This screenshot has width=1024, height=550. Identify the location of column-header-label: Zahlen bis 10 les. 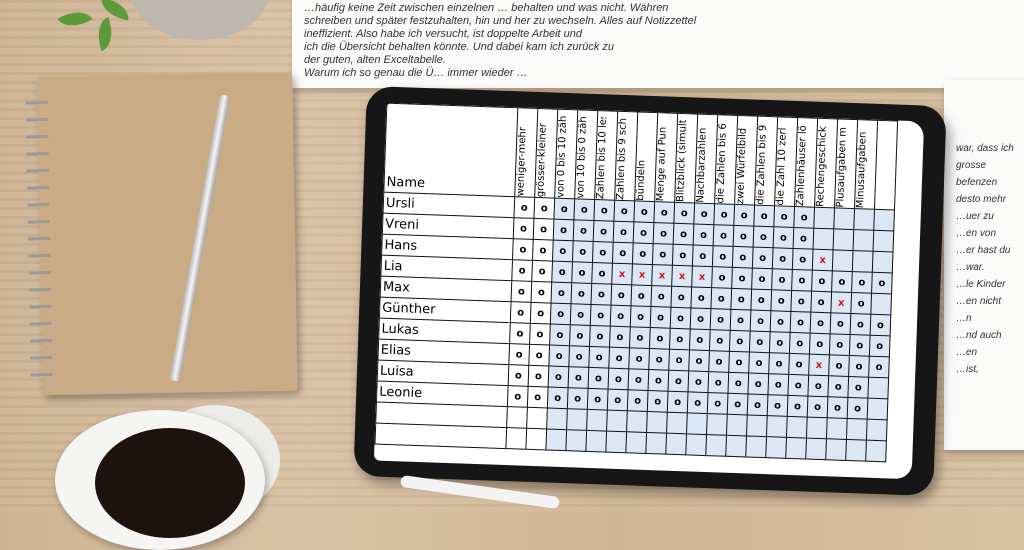
(602, 158).